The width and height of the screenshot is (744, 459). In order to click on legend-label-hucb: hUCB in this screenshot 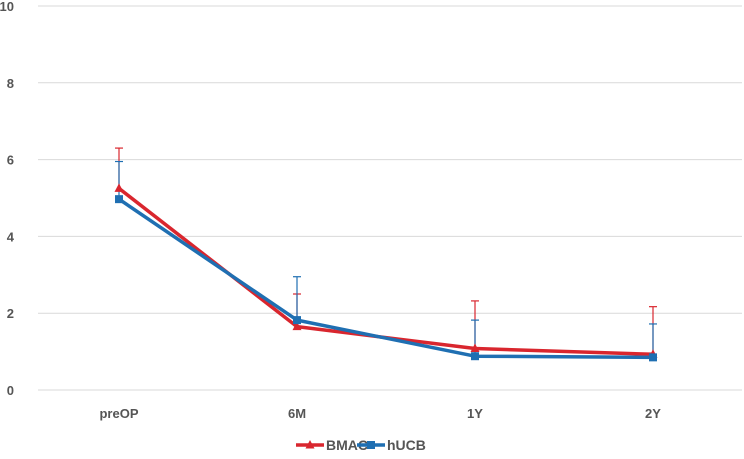, I will do `click(406, 445)`.